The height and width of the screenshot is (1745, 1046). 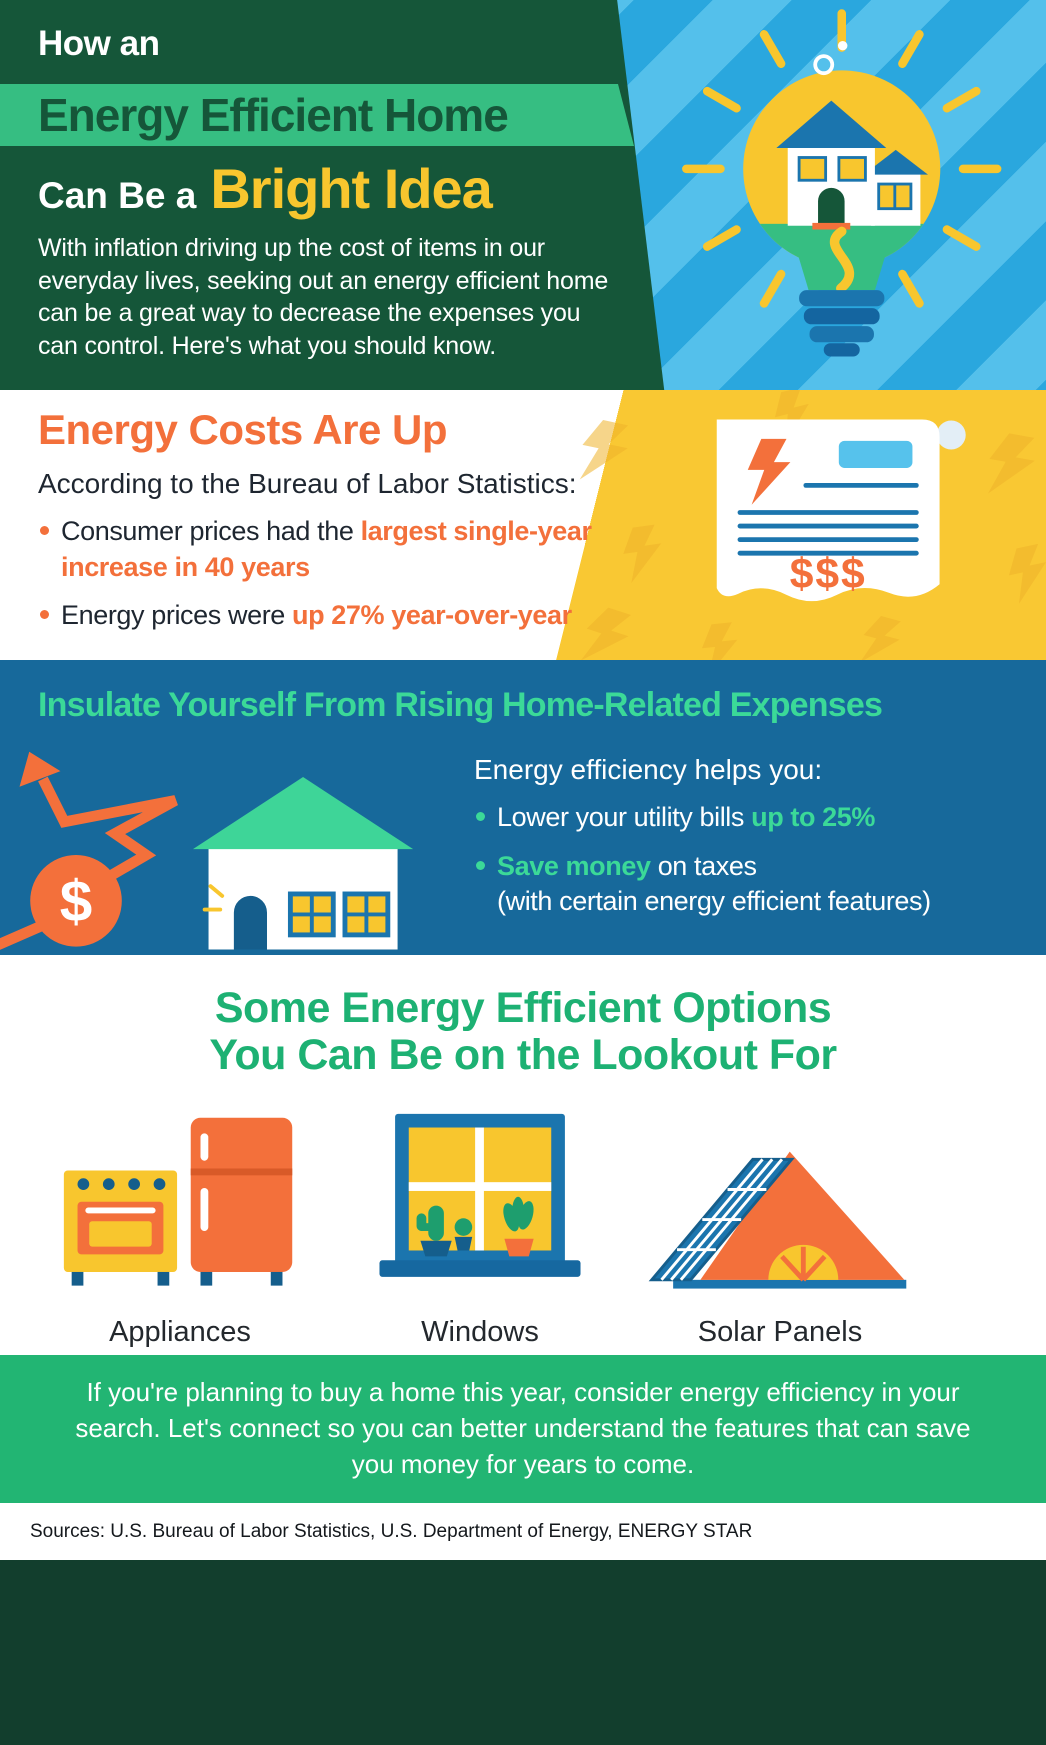 I want to click on bullet-text-highlight: up to 25%, so click(x=813, y=817).